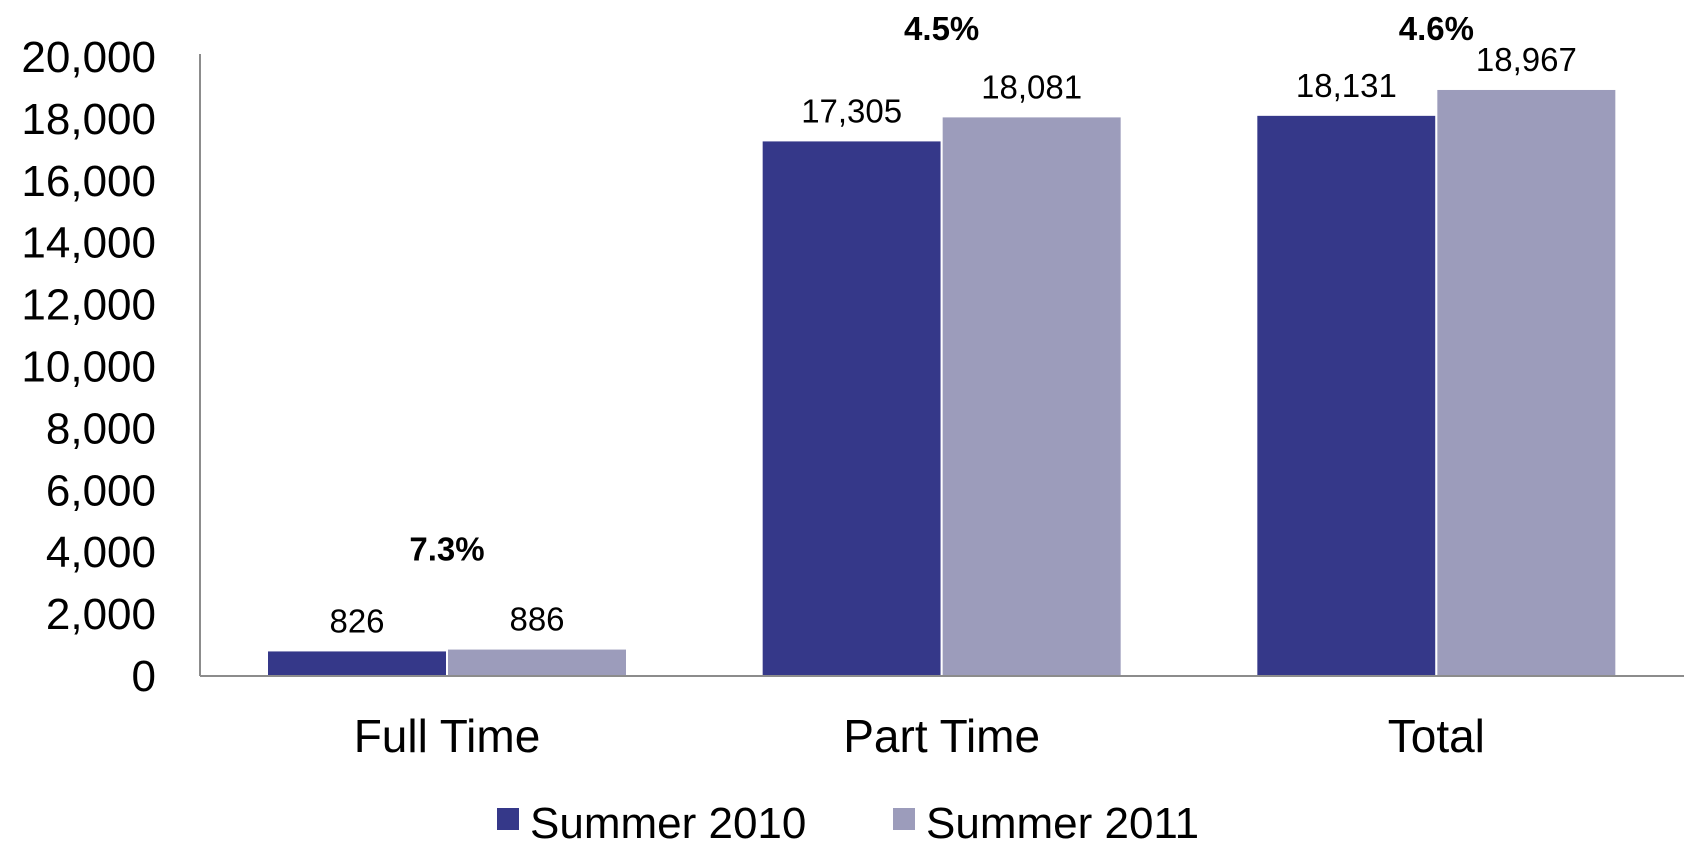 This screenshot has width=1684, height=842. I want to click on legend: Summer 2010 Summer 2011, so click(848, 820).